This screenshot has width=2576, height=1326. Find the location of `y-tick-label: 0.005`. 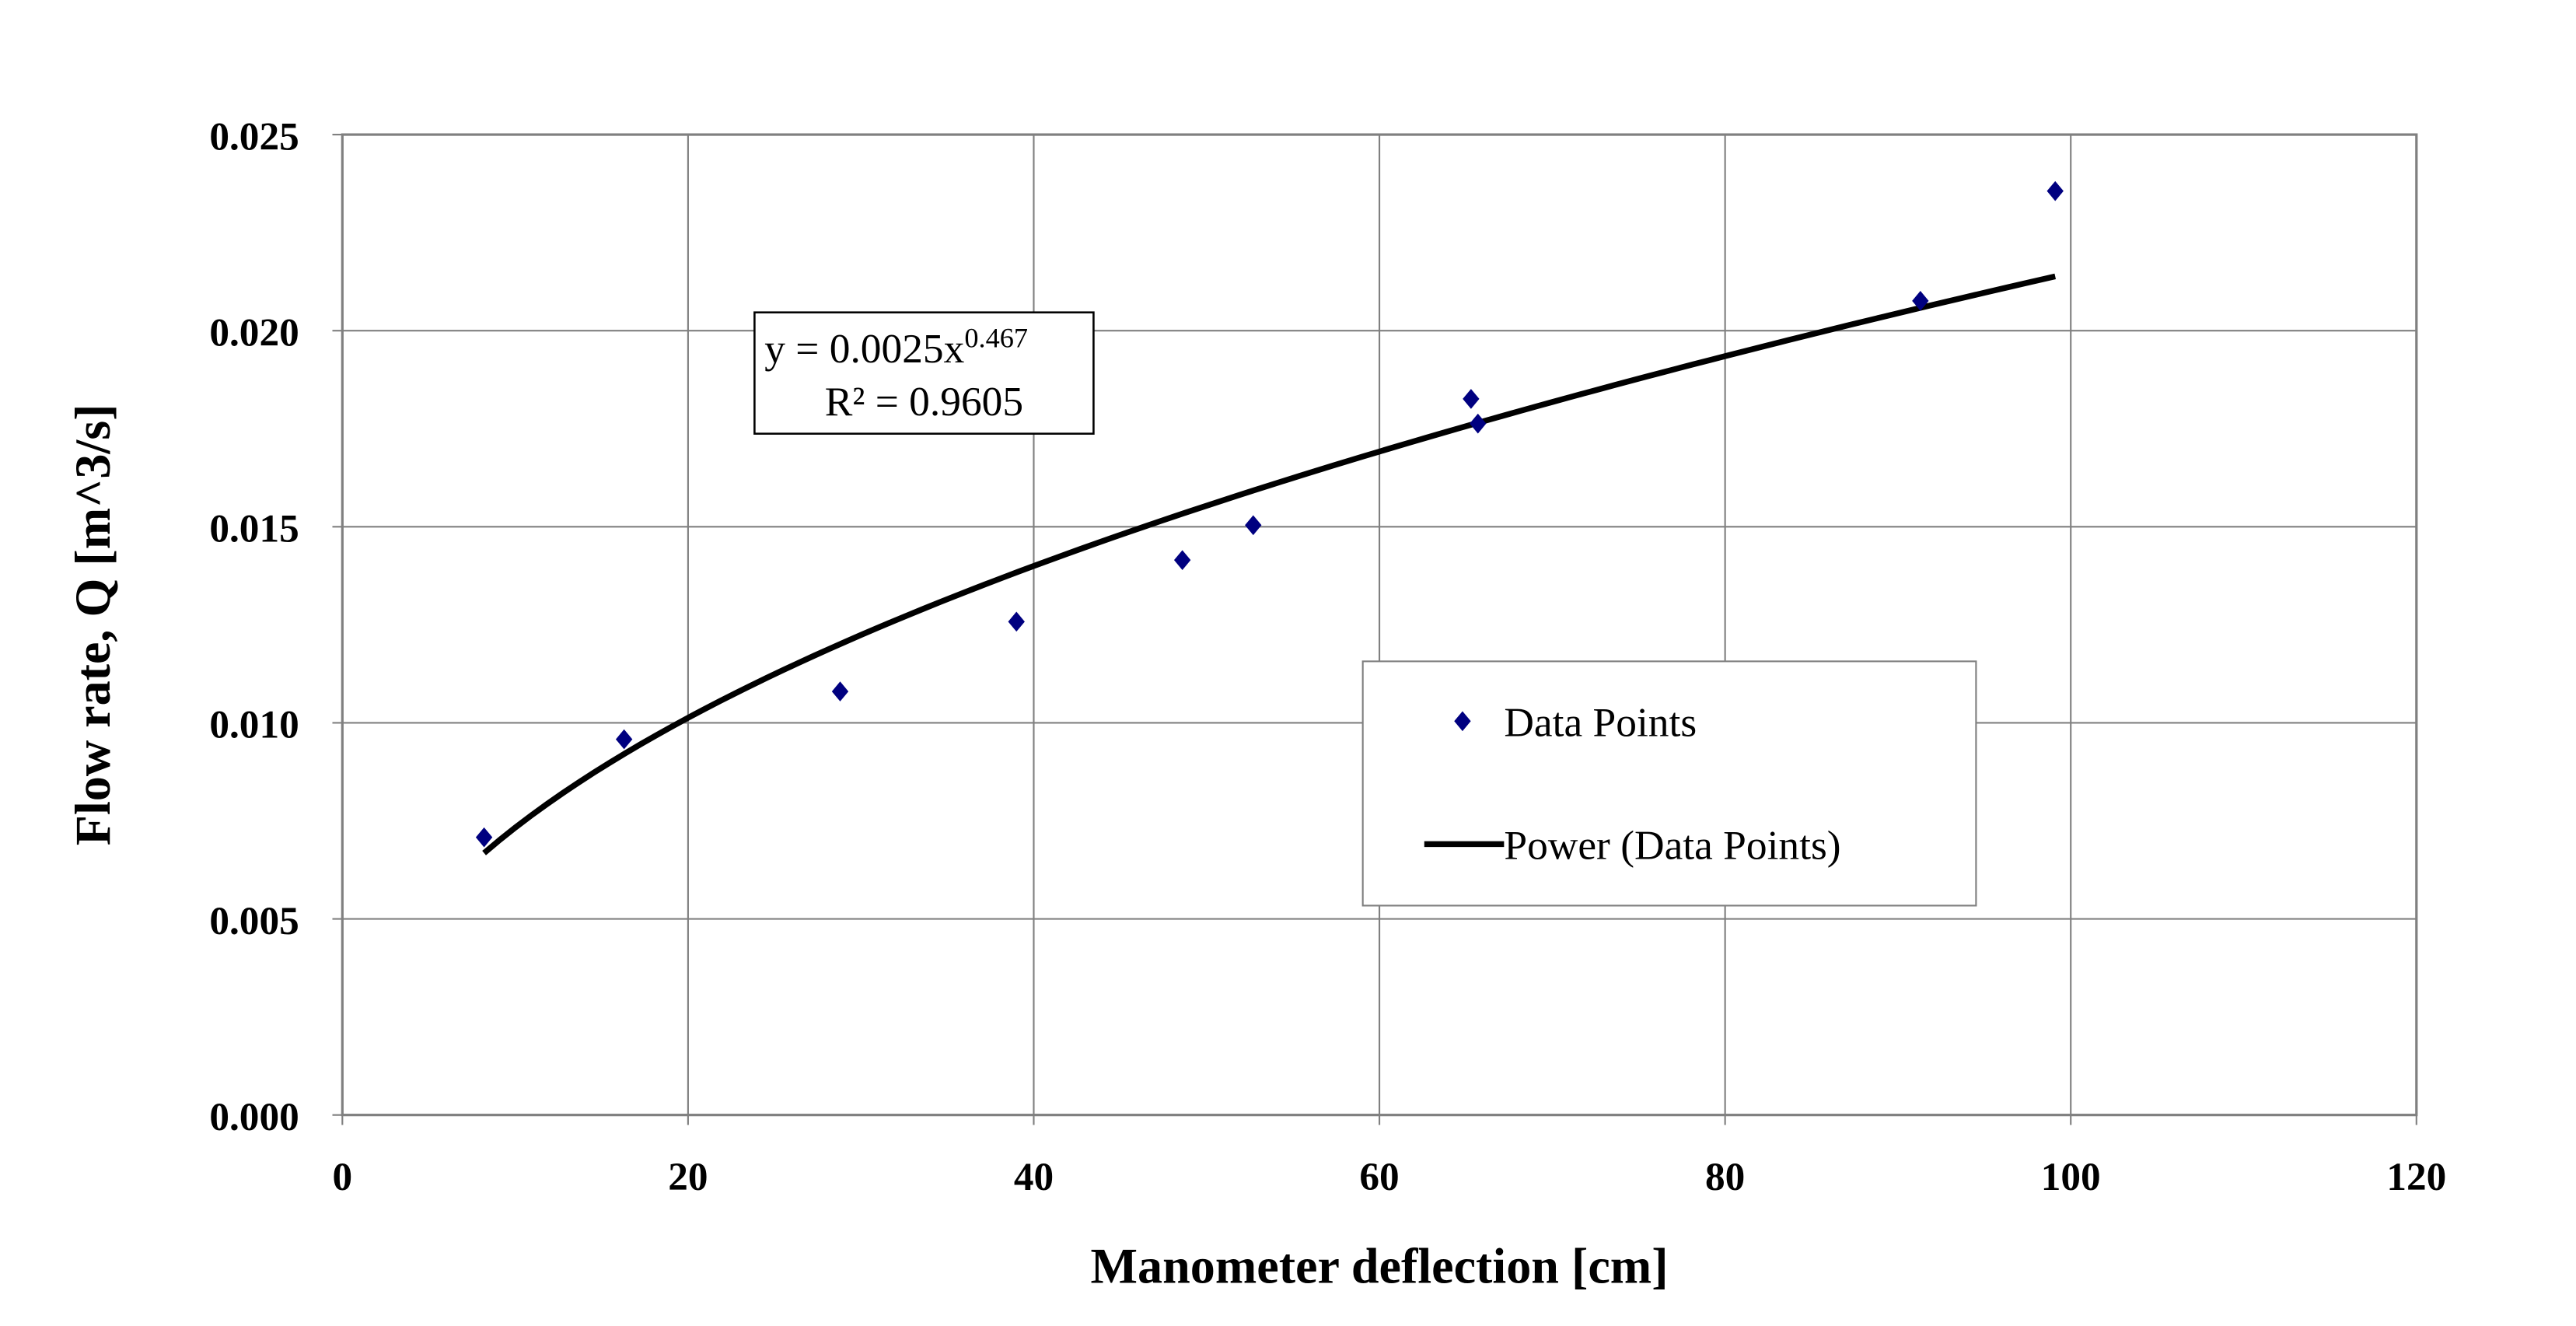

y-tick-label: 0.005 is located at coordinates (254, 921).